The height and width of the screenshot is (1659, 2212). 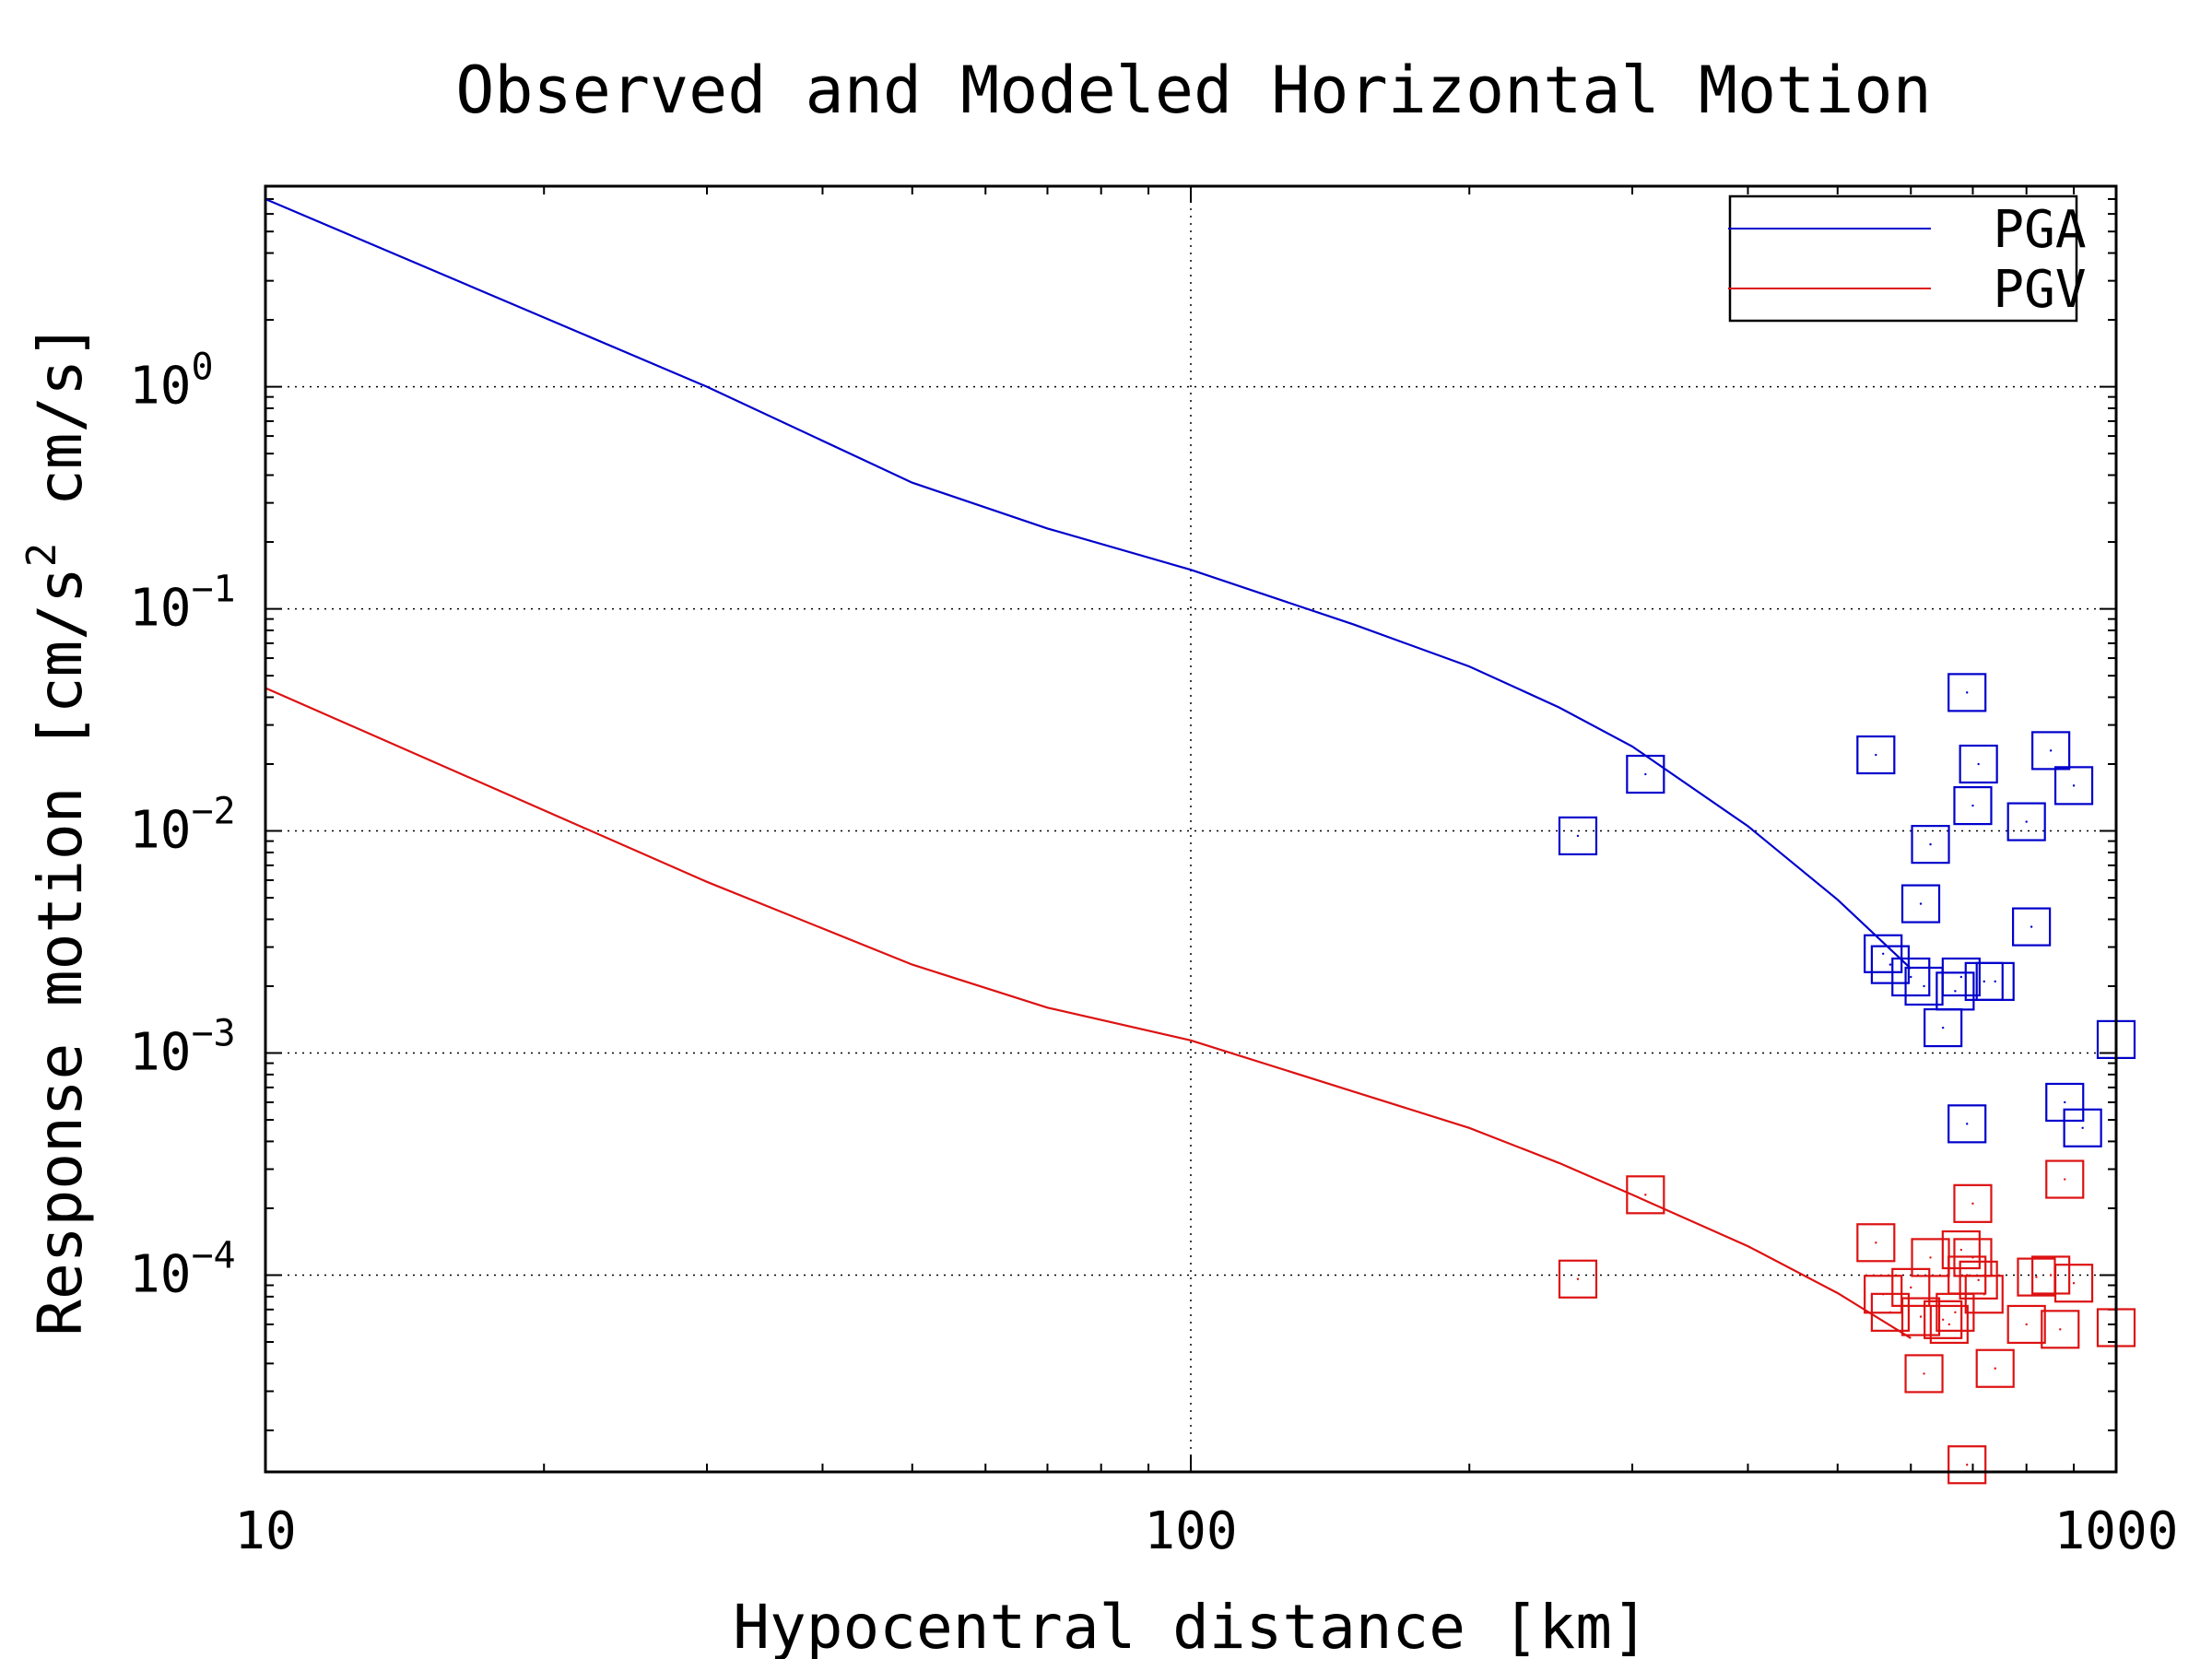 What do you see at coordinates (182, 1048) in the screenshot?
I see `y-tick-label: 10⁻³` at bounding box center [182, 1048].